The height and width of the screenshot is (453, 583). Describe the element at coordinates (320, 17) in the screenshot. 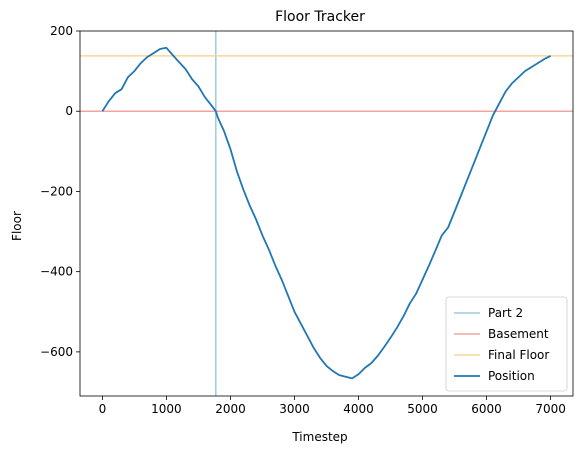

I see `chart-title: Floor Tracker` at that location.